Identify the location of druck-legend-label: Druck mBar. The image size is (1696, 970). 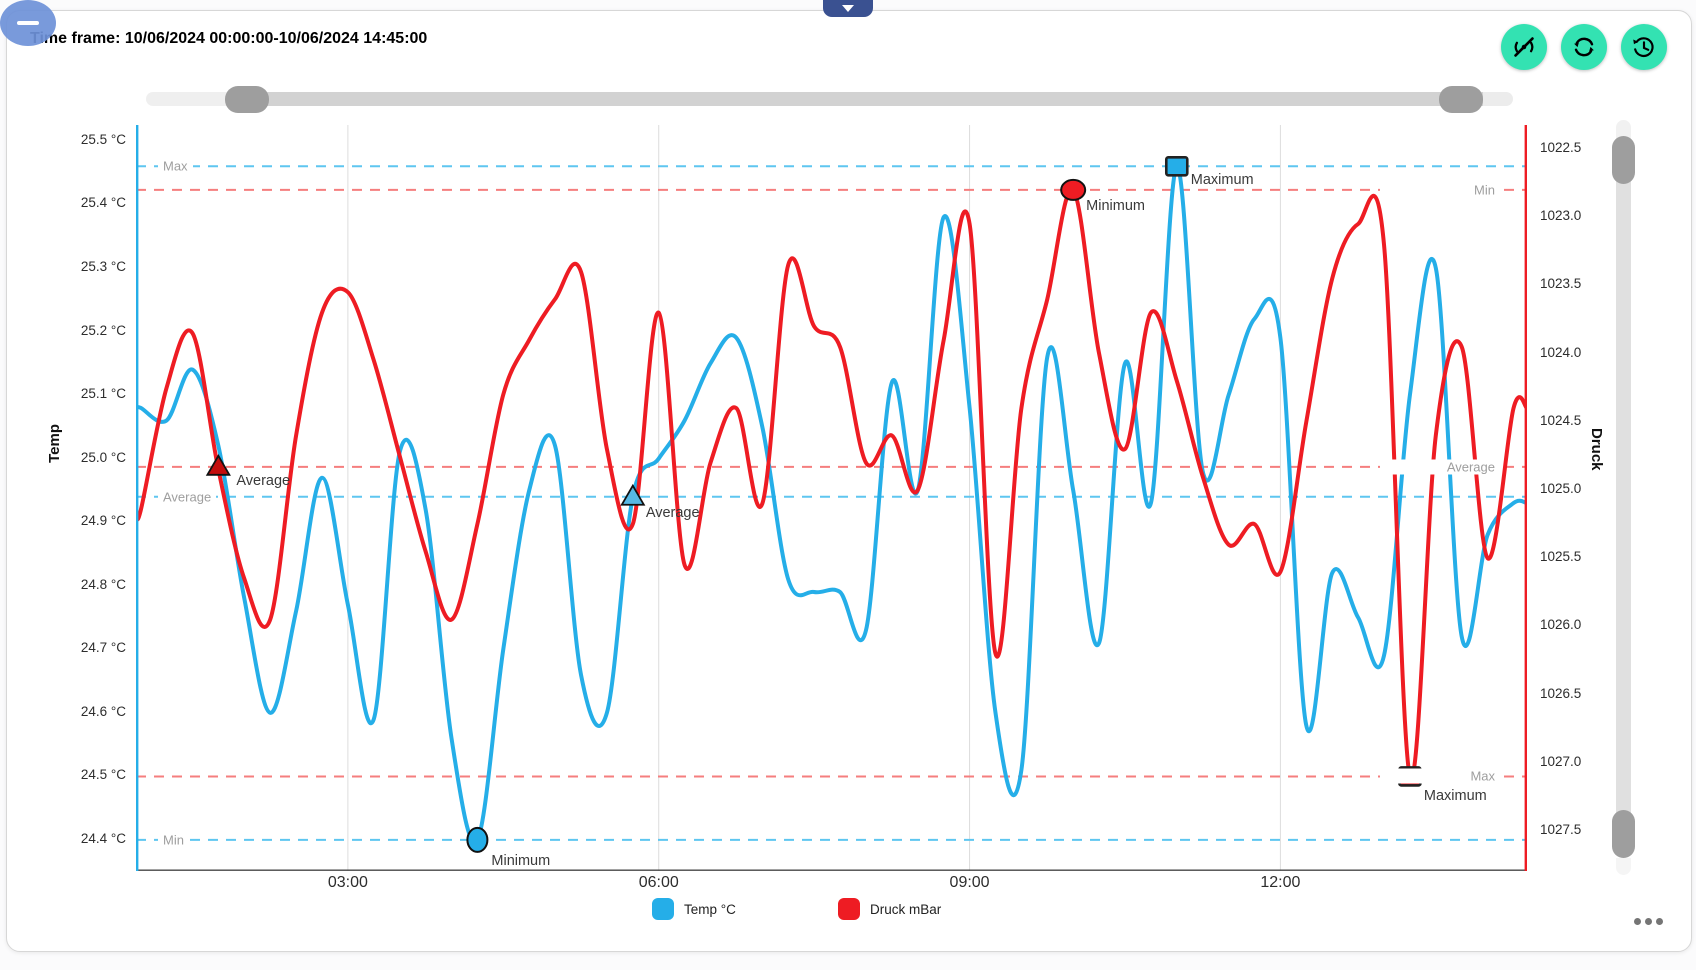
(906, 909).